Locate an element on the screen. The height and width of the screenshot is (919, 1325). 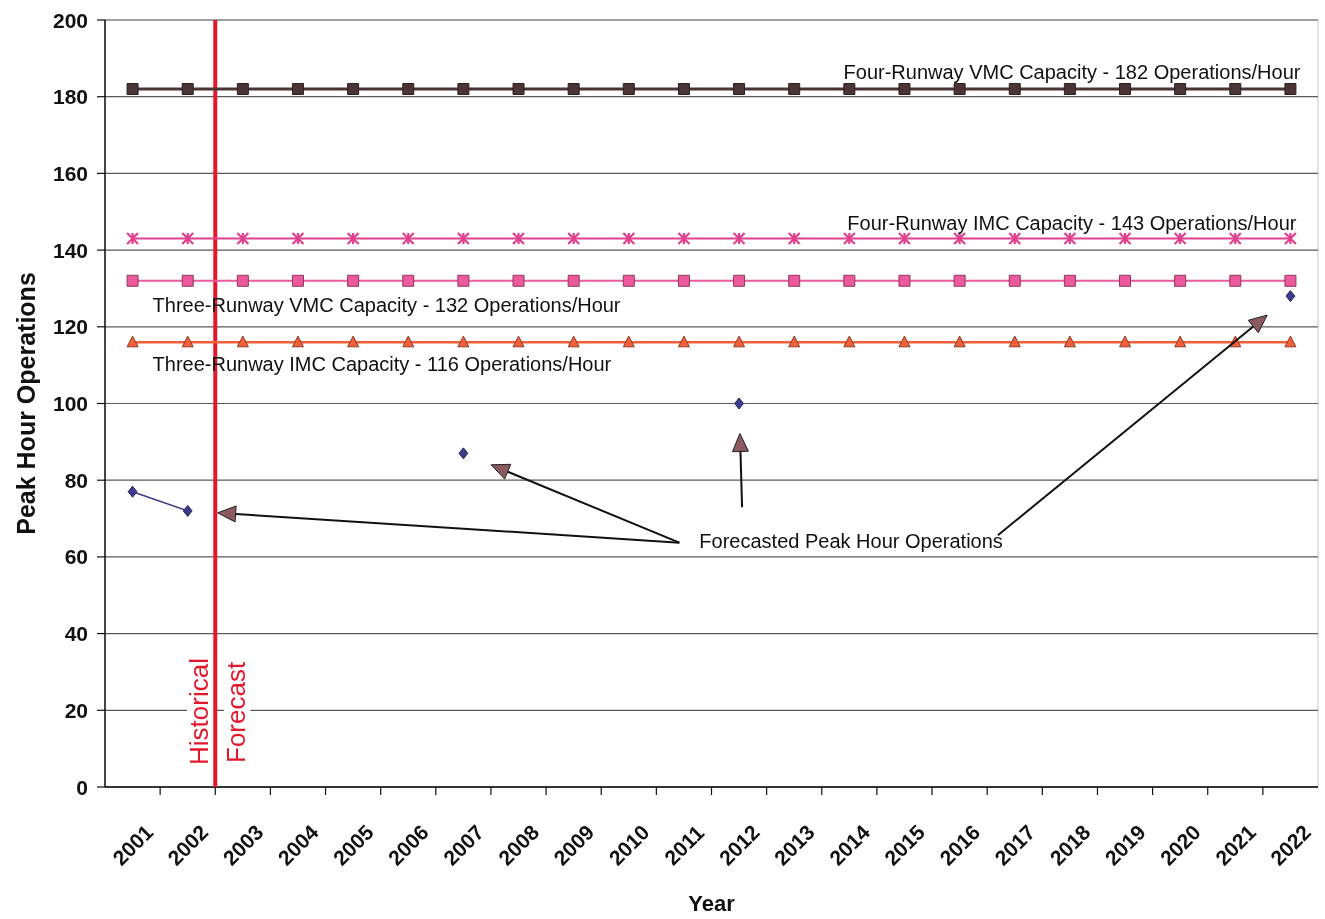
annotation: Forecasted Peak Hour Operations is located at coordinates (851, 540).